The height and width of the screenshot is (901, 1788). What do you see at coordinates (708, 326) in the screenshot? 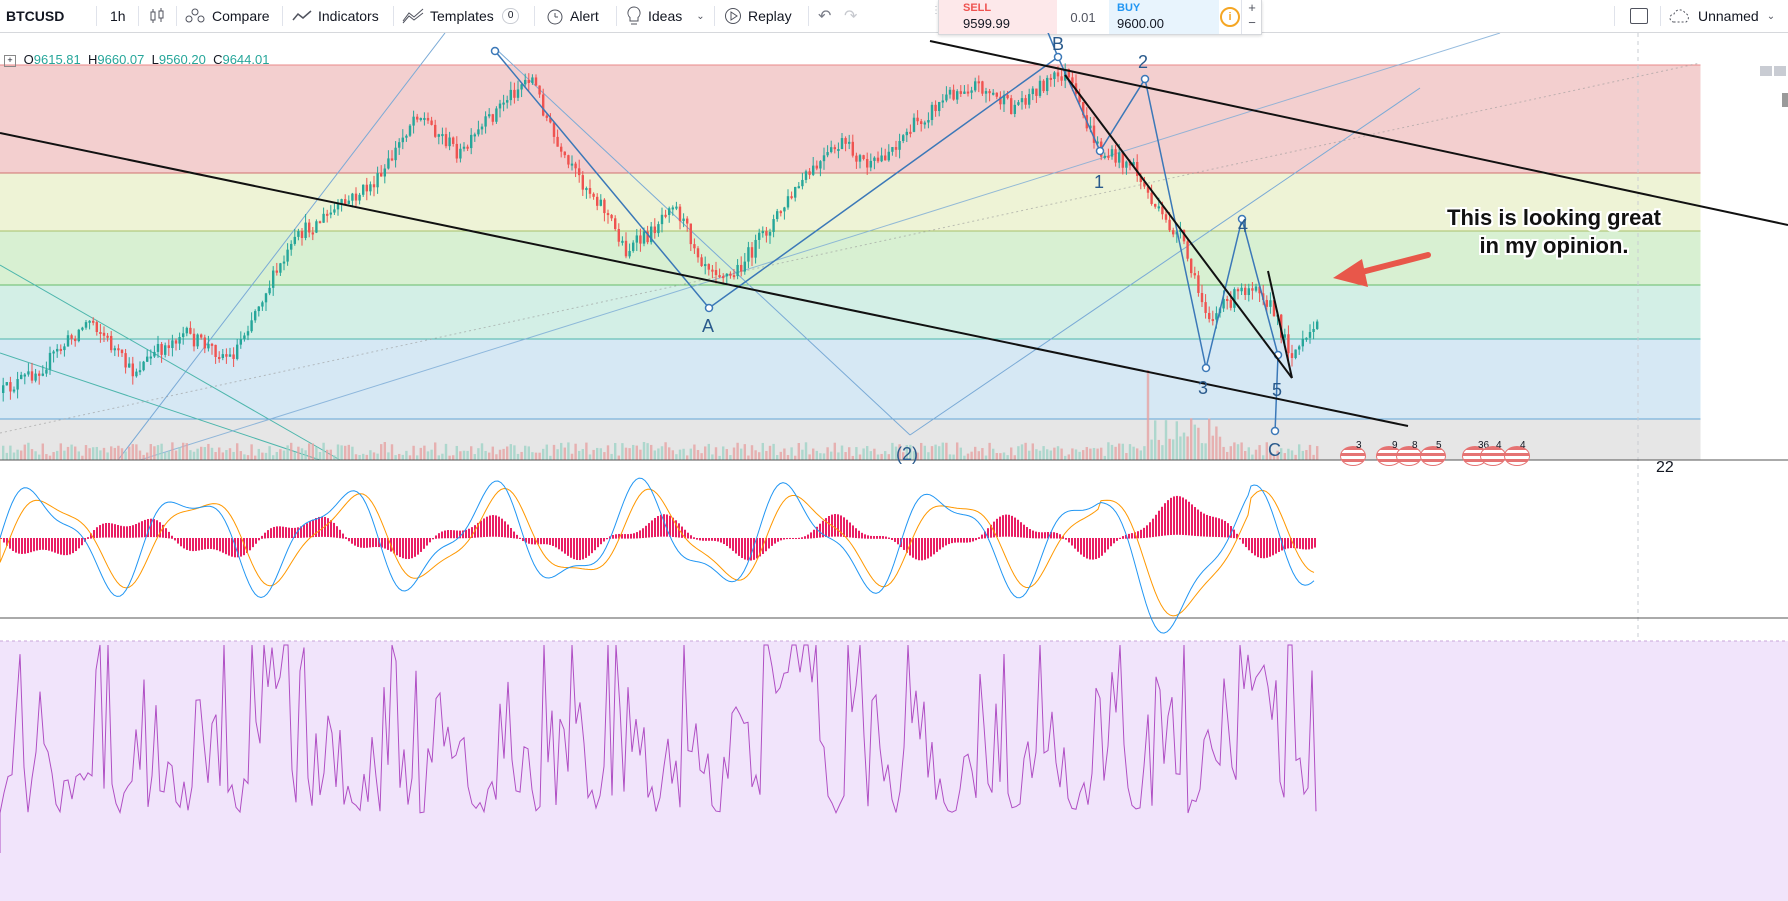
I see `wave-label-A: A` at bounding box center [708, 326].